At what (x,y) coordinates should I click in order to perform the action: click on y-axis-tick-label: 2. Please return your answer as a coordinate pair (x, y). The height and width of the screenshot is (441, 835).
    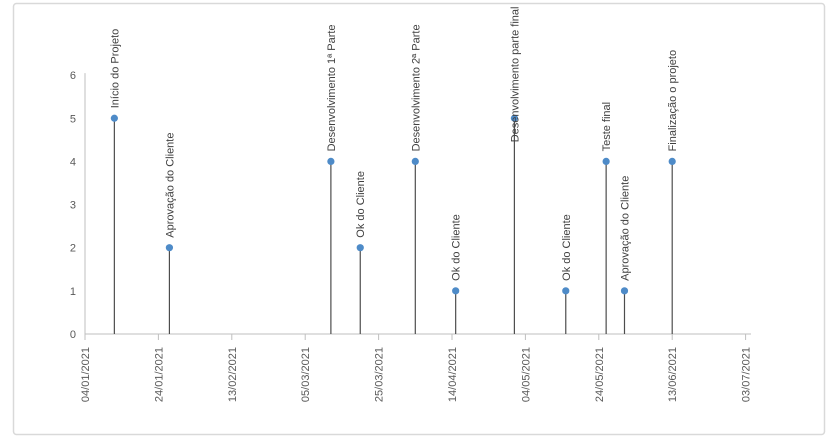
    Looking at the image, I should click on (73, 249).